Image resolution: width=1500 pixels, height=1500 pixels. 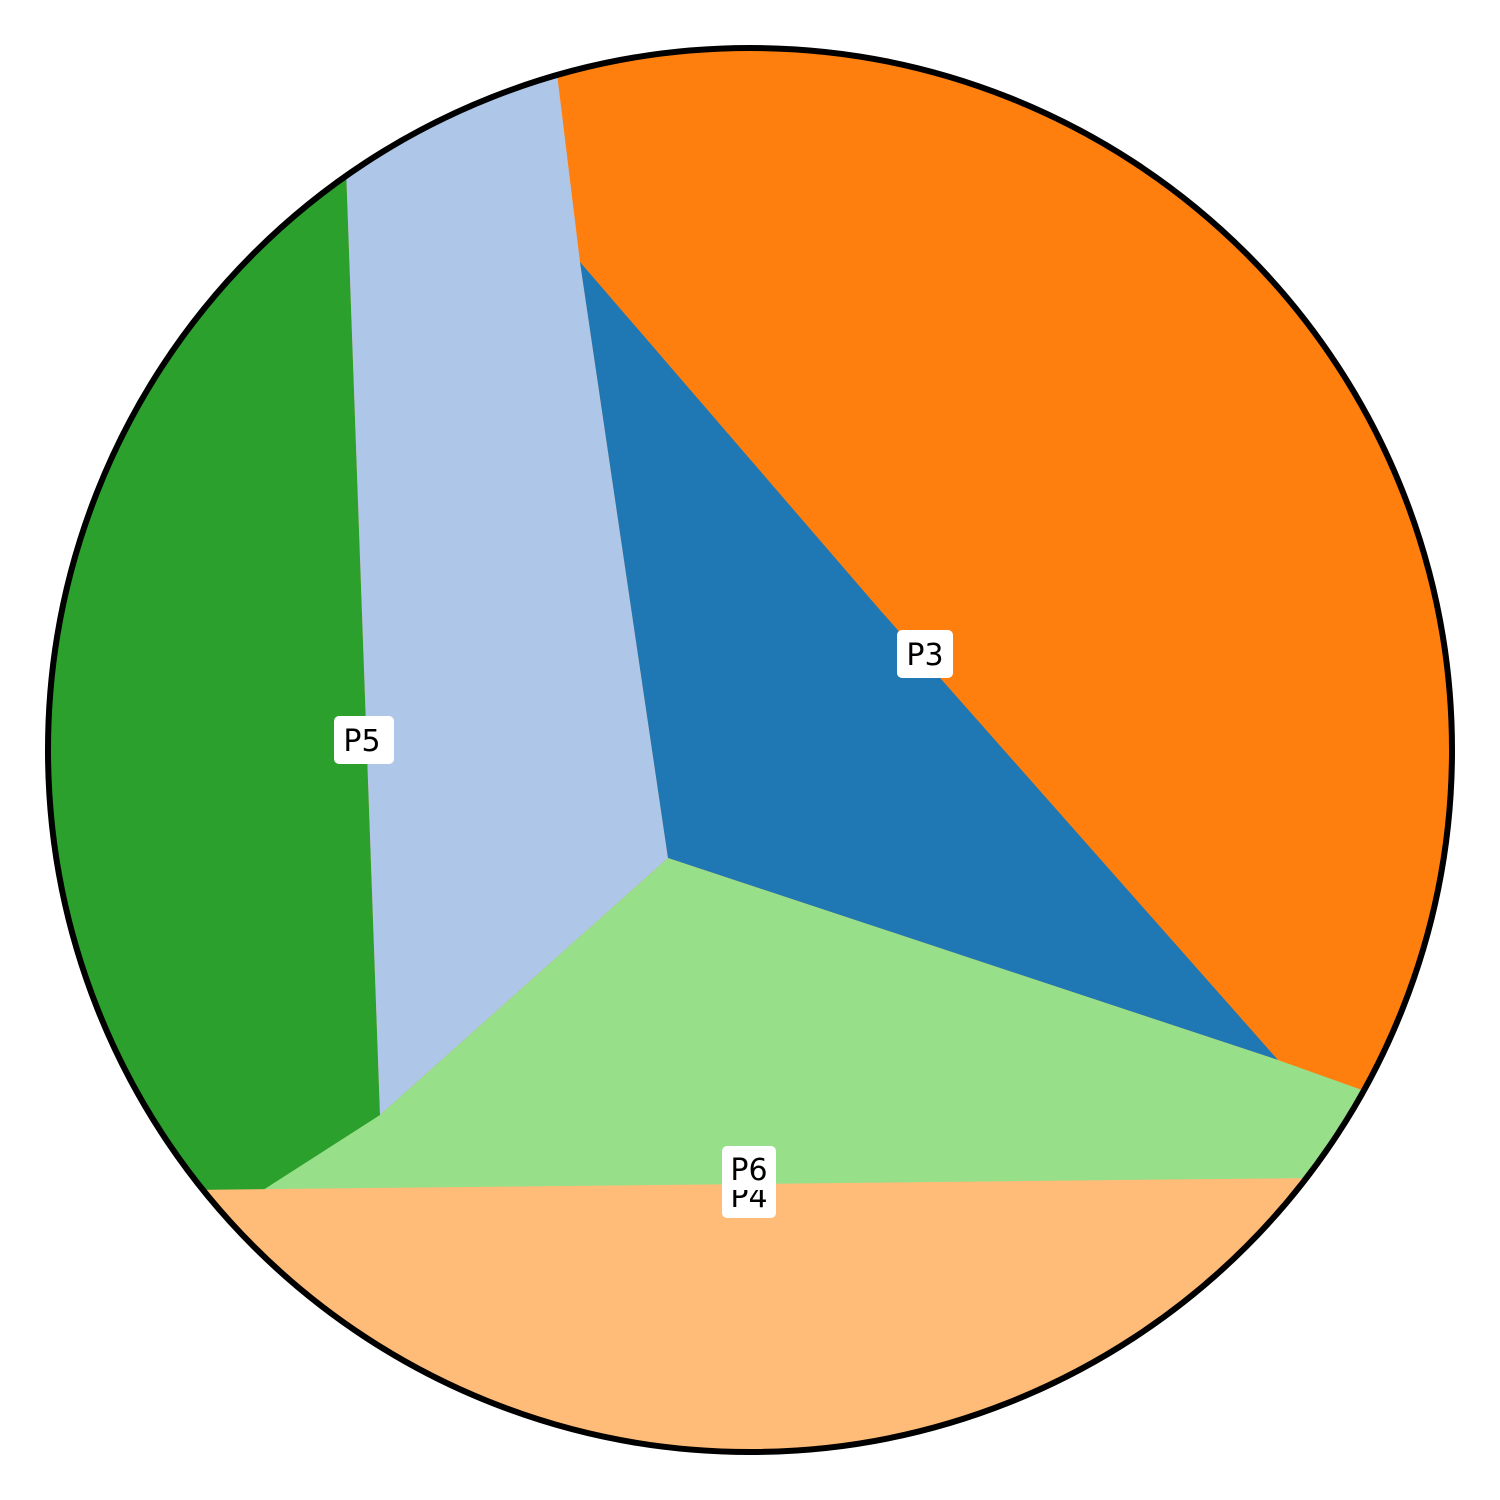 I want to click on label-p3-text: P3, so click(x=924, y=655).